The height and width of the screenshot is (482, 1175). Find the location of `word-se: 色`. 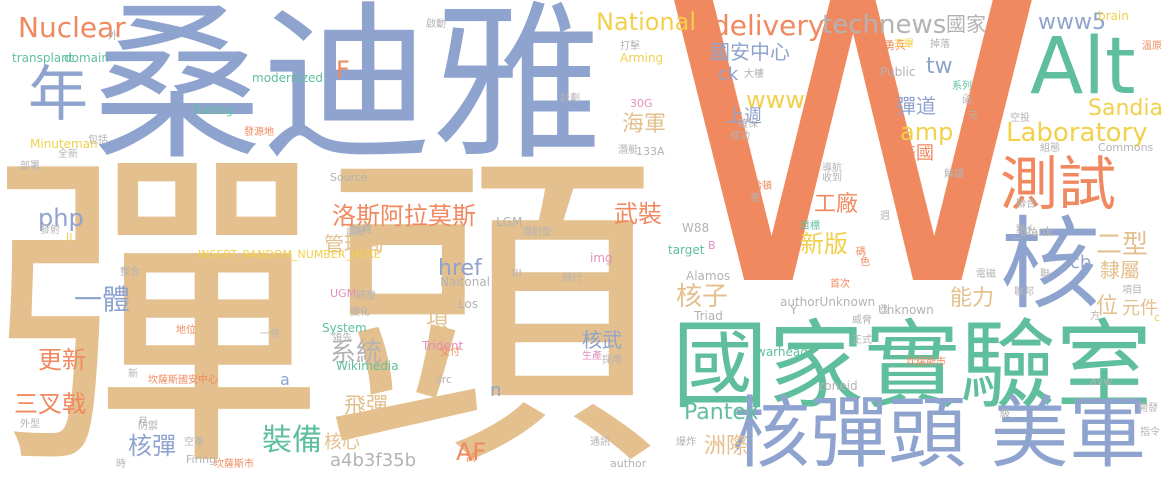

word-se: 色 is located at coordinates (865, 262).